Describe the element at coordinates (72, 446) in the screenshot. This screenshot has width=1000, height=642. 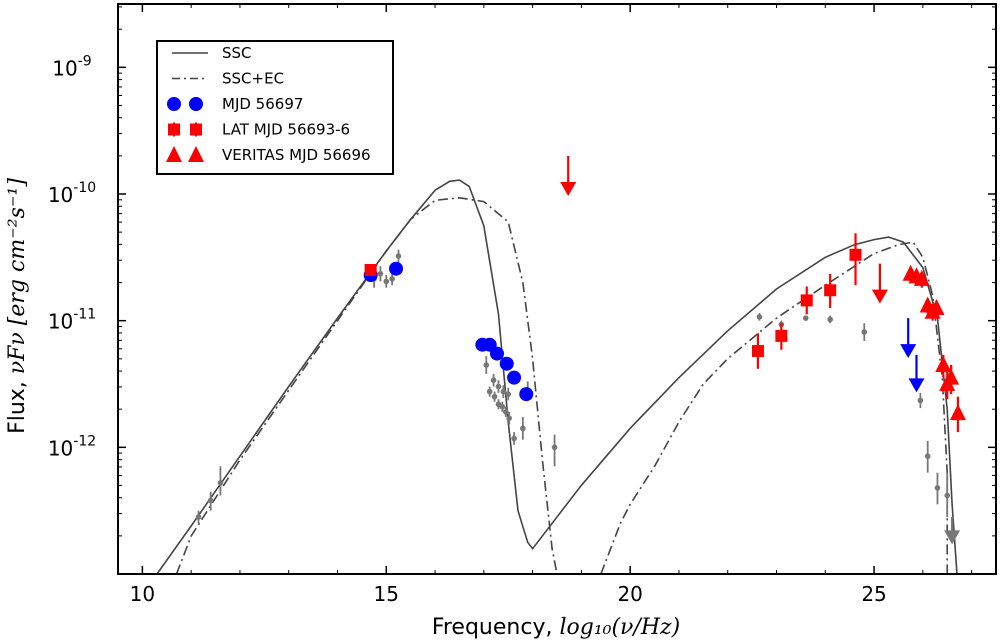
I see `y-tick-label: 10-12` at that location.